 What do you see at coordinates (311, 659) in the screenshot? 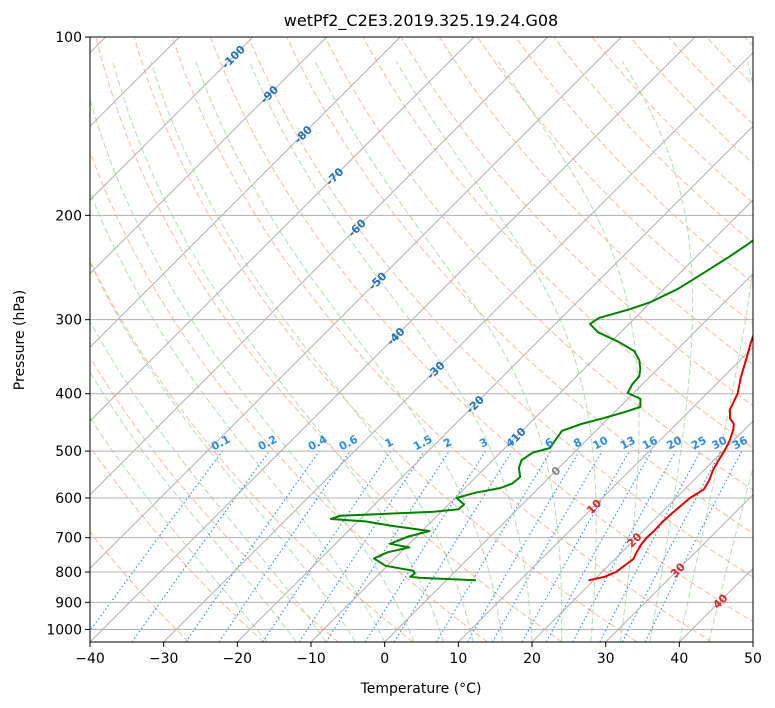
I see `x-tick-label: −10` at bounding box center [311, 659].